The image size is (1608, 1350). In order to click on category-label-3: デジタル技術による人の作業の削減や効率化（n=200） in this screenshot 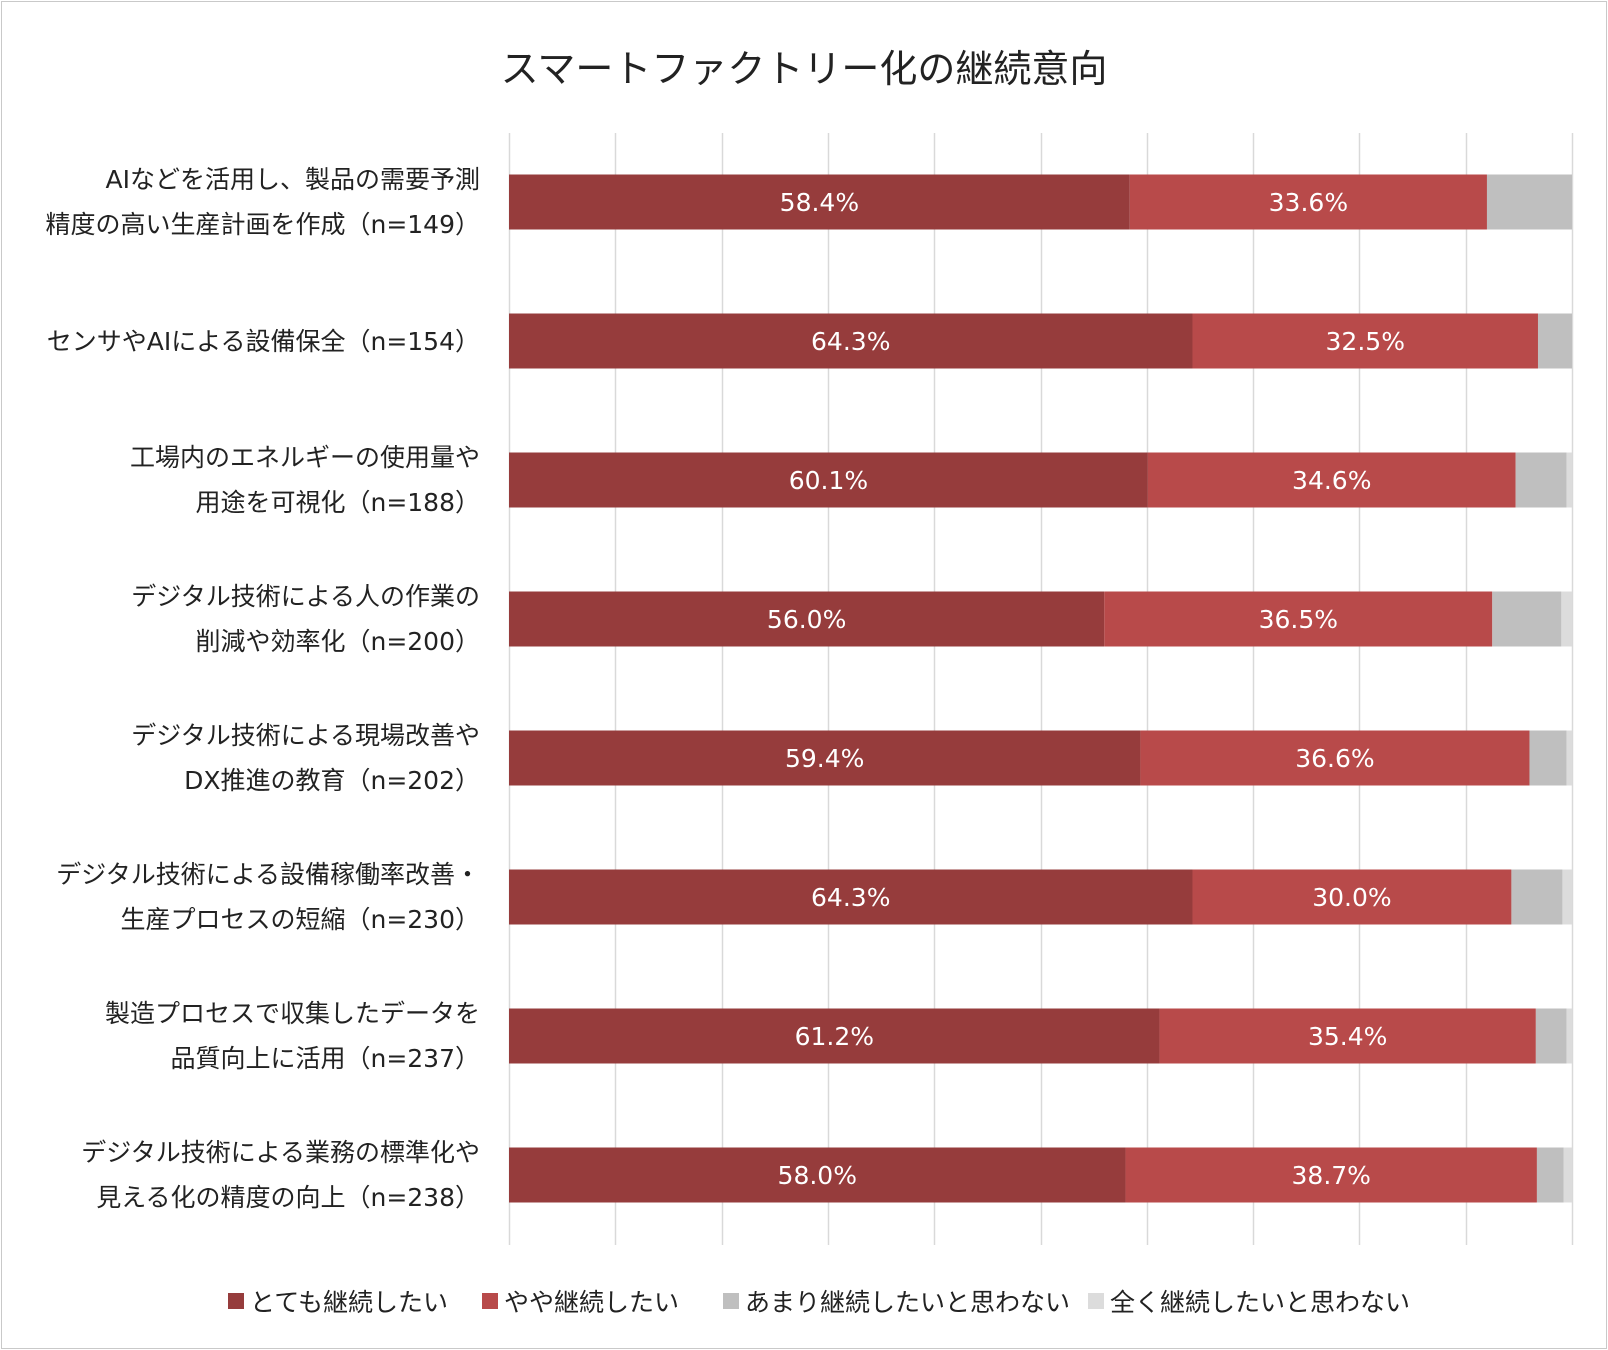, I will do `click(245, 619)`.